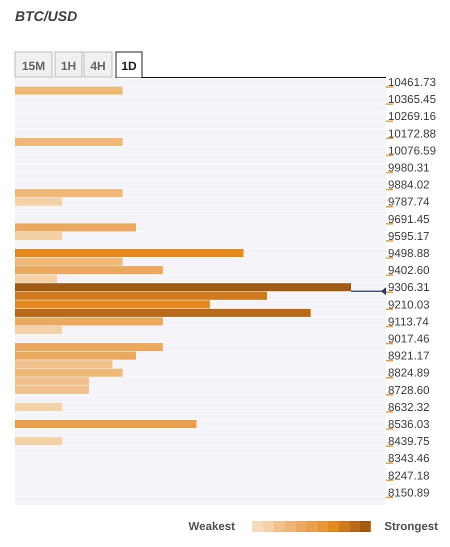 The image size is (450, 547). I want to click on y-tick-label: 8921.17, so click(409, 356).